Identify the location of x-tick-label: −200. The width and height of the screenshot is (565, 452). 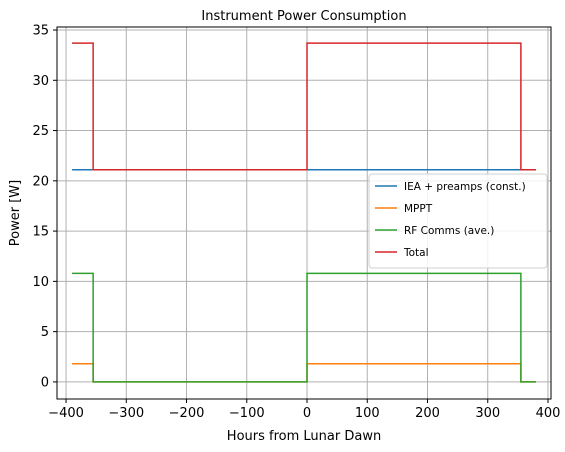
(187, 413).